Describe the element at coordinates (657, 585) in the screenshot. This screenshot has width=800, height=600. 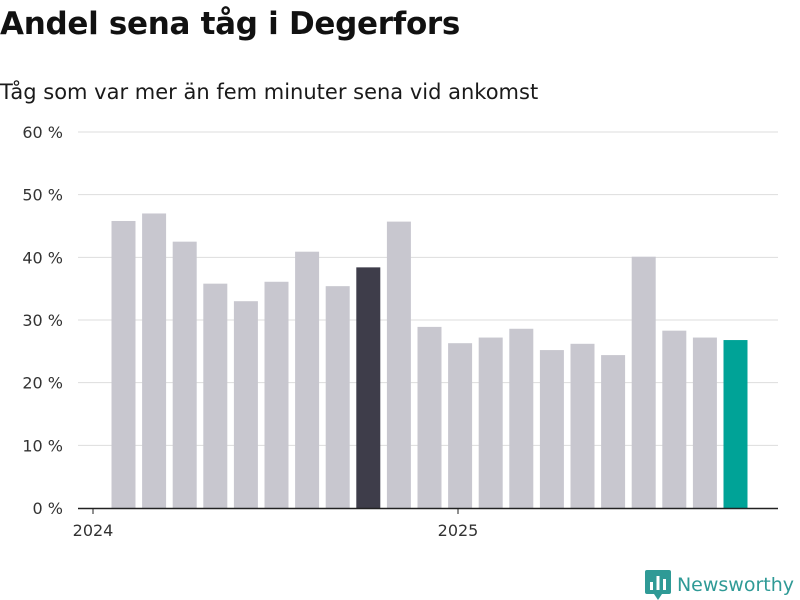
I see `bar-chart-speech-bubble-icon` at that location.